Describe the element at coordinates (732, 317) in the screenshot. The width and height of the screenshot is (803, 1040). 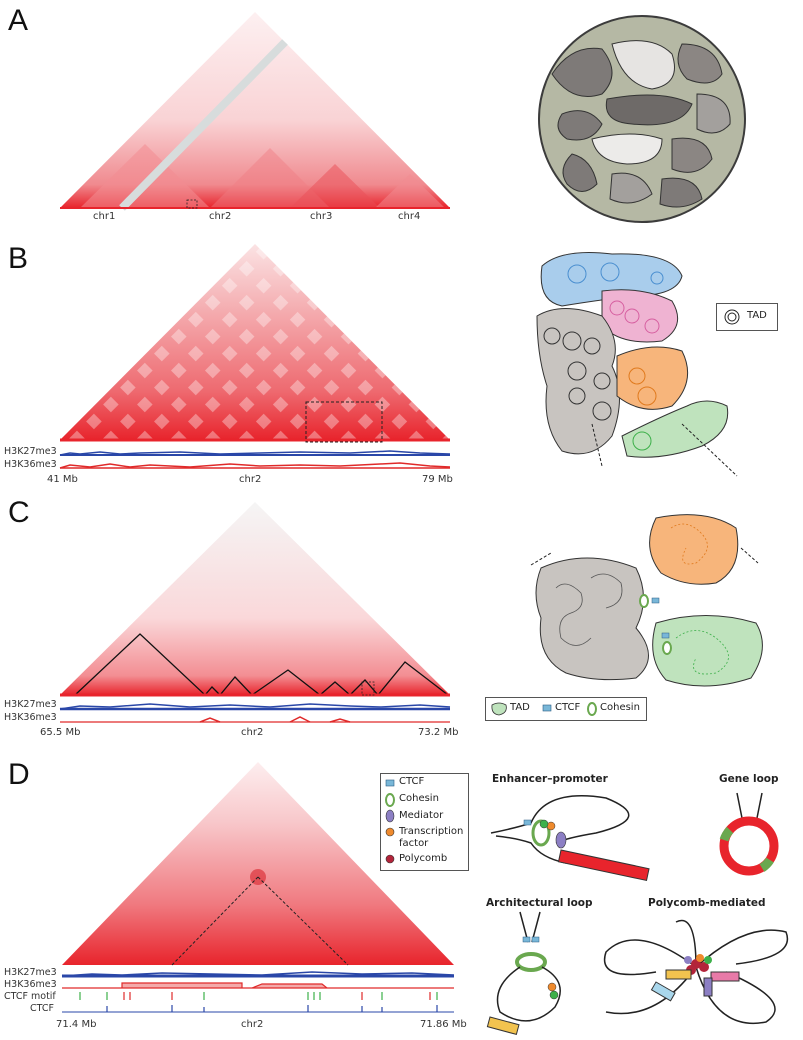
I see `tad-coil-icon` at that location.